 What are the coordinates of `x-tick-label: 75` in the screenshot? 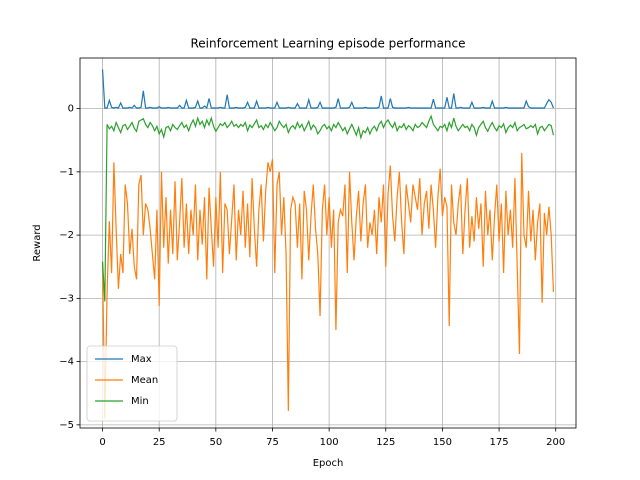 It's located at (272, 442).